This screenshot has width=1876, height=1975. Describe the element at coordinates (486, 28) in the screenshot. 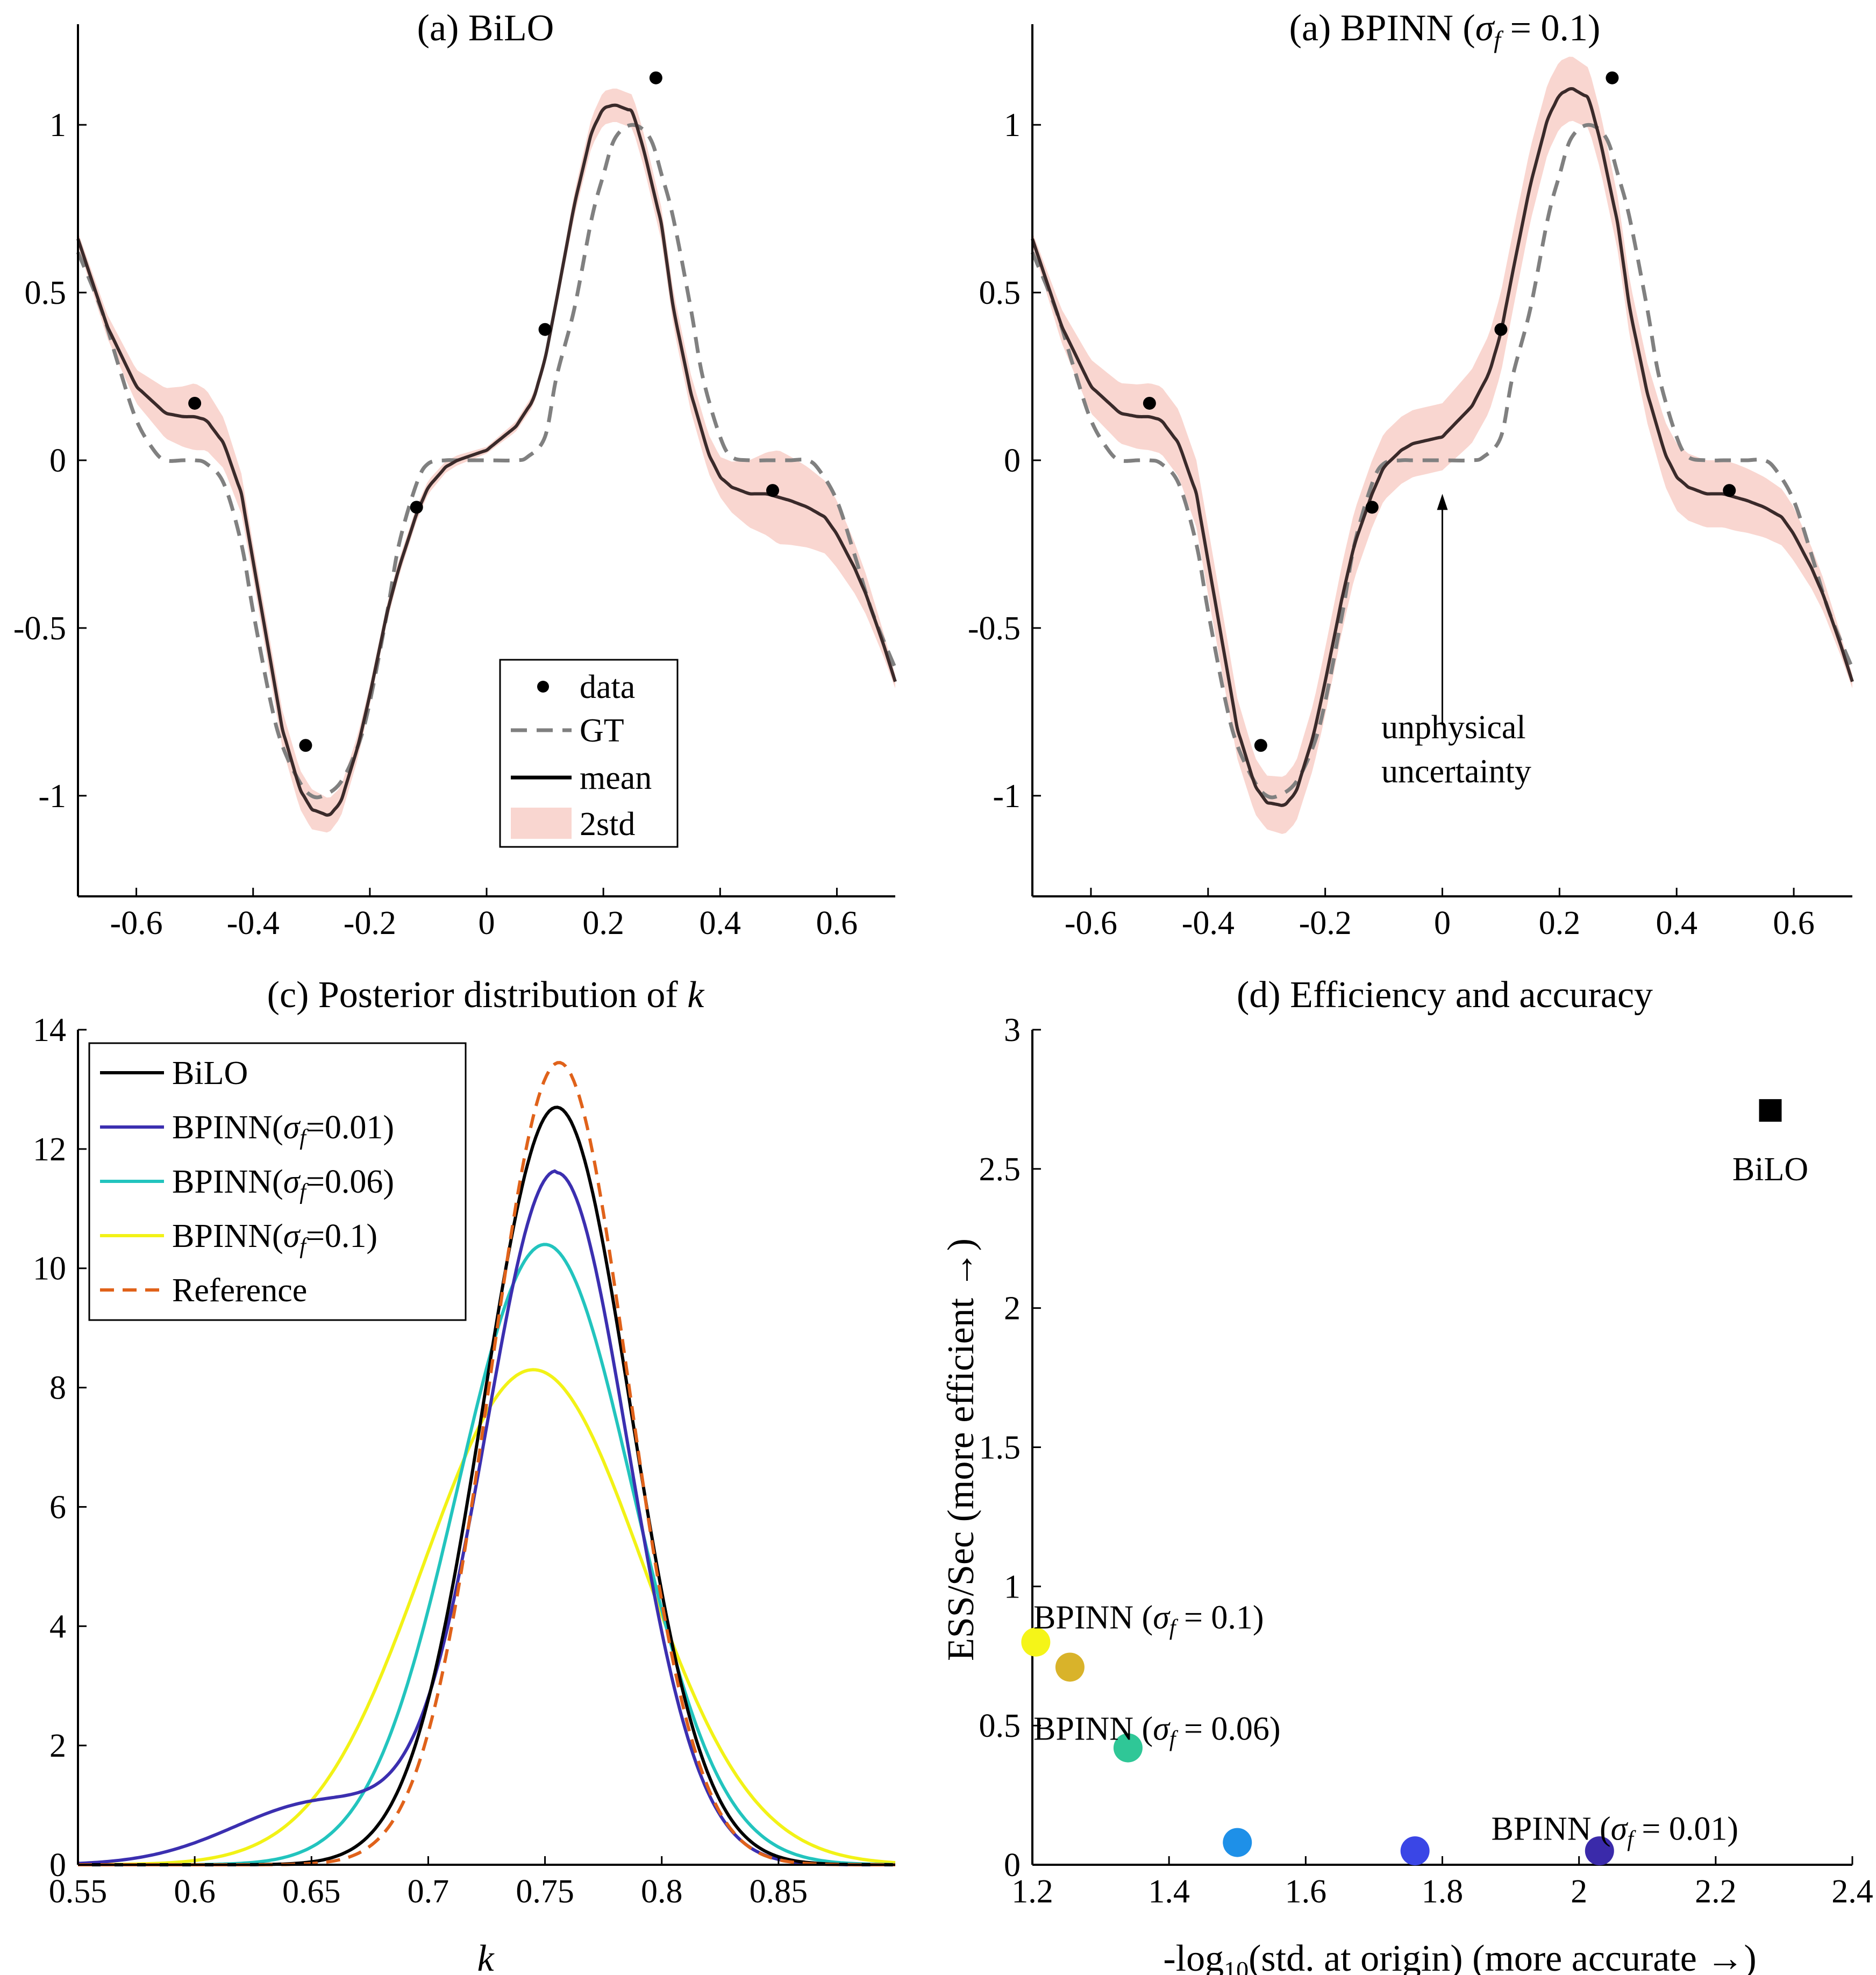

I see `panel-a-bilo-title: (a) BiLO` at that location.